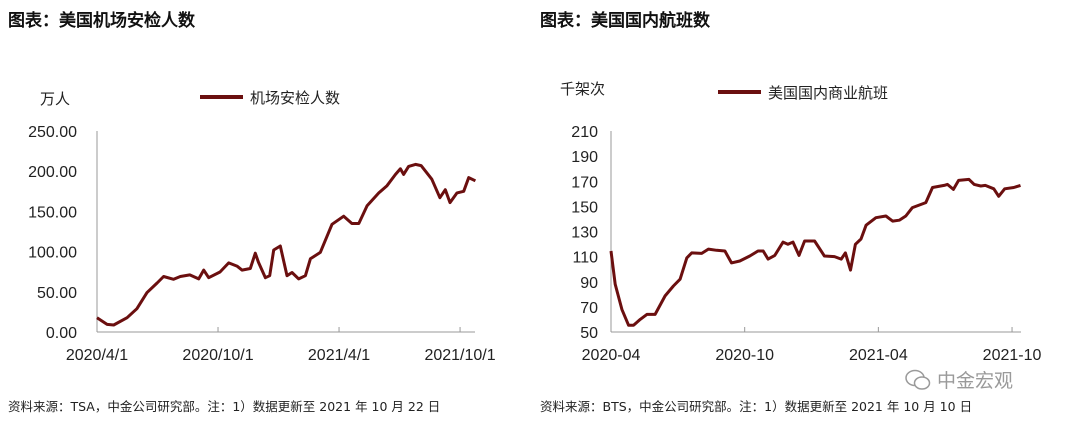 This screenshot has width=1080, height=429. Describe the element at coordinates (52, 132) in the screenshot. I see `y-tick-label: 250.00` at that location.